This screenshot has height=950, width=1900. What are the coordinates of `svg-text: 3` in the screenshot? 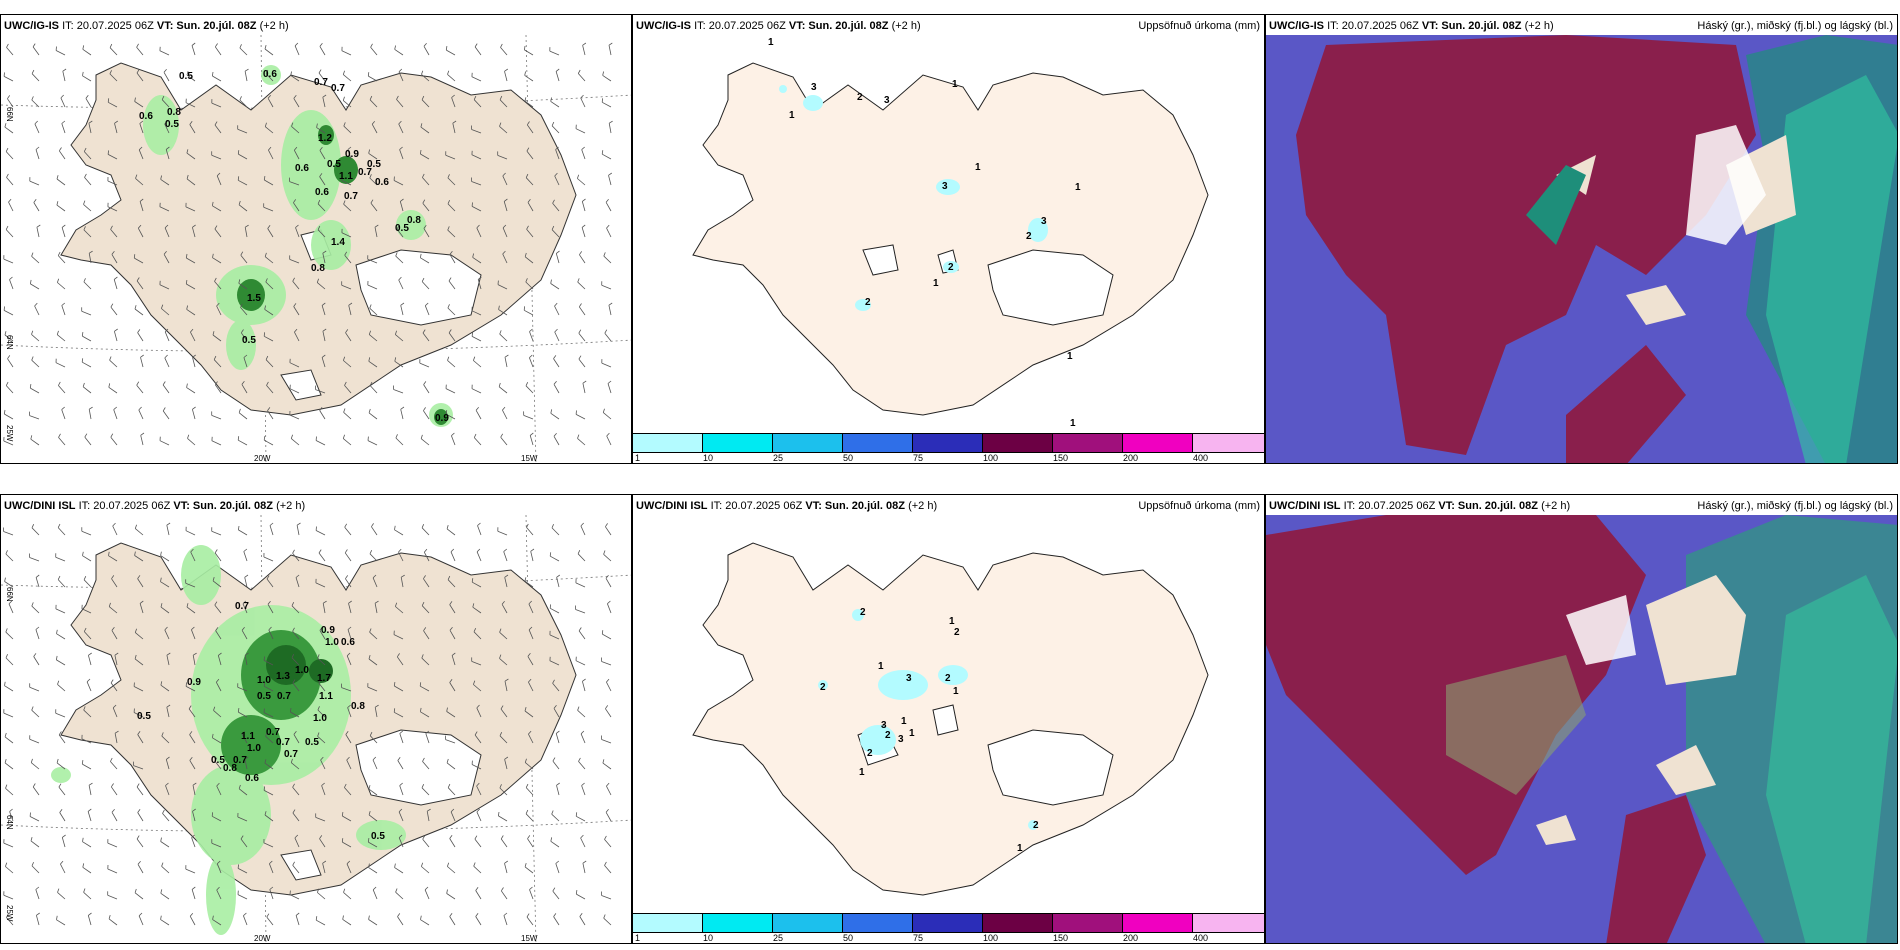 It's located at (909, 678).